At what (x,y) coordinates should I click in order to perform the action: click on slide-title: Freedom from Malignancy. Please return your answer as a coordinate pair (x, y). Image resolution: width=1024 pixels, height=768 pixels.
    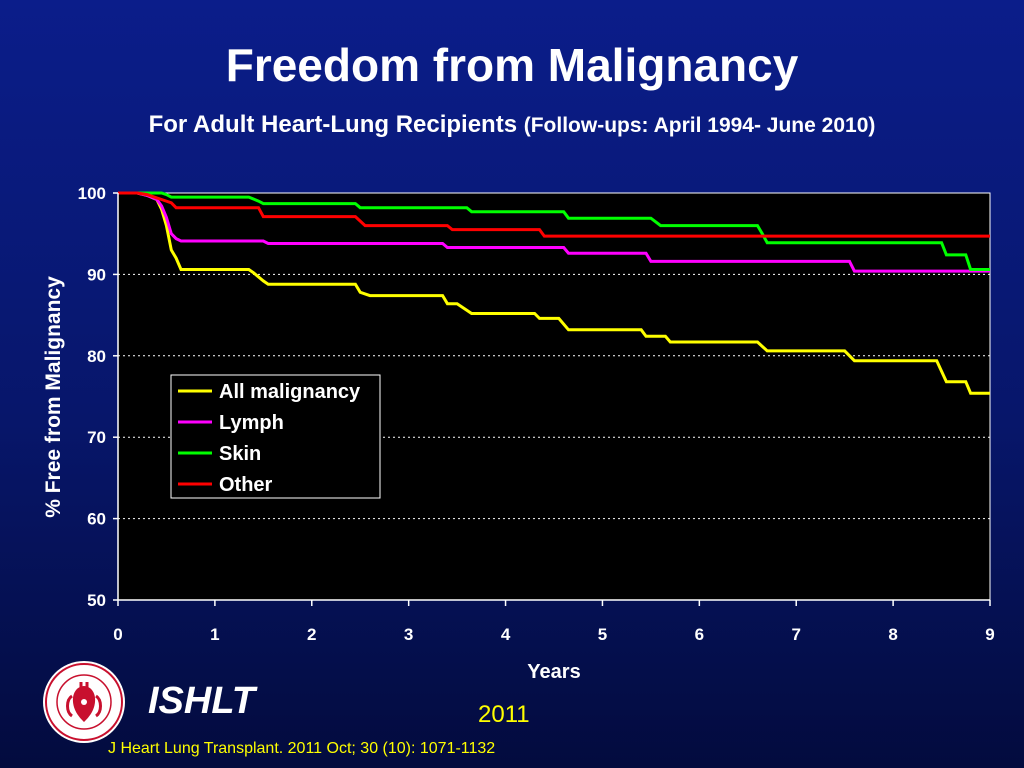
    Looking at the image, I should click on (512, 65).